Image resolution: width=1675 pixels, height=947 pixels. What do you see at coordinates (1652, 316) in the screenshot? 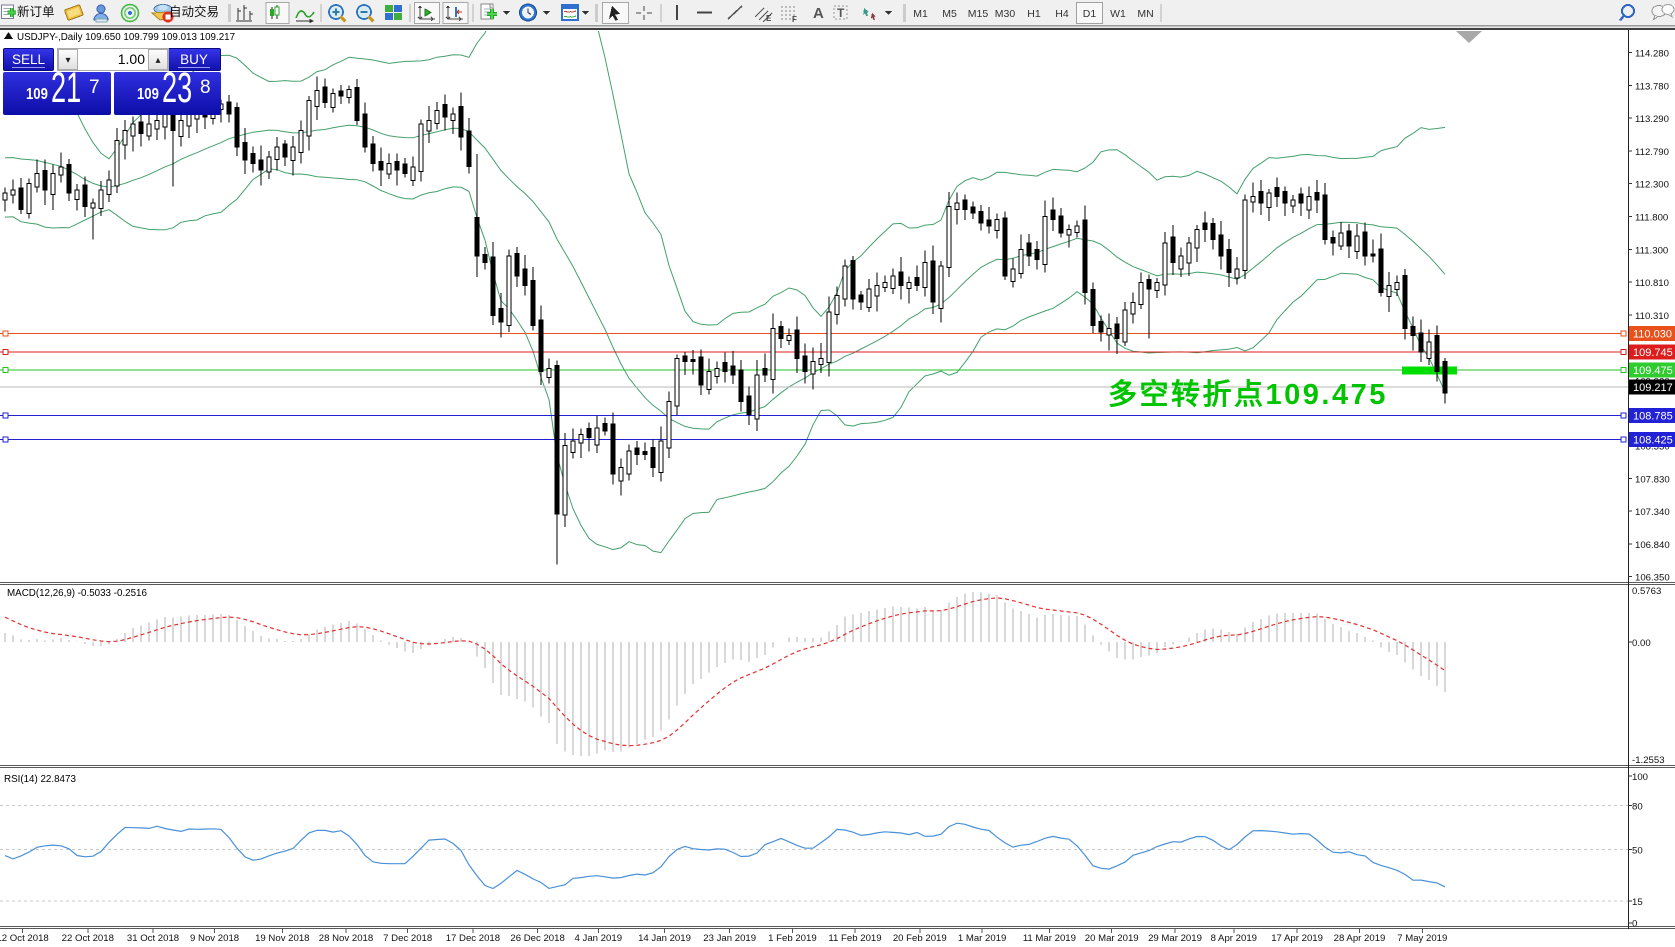
I see `svg-text: 110.310` at bounding box center [1652, 316].